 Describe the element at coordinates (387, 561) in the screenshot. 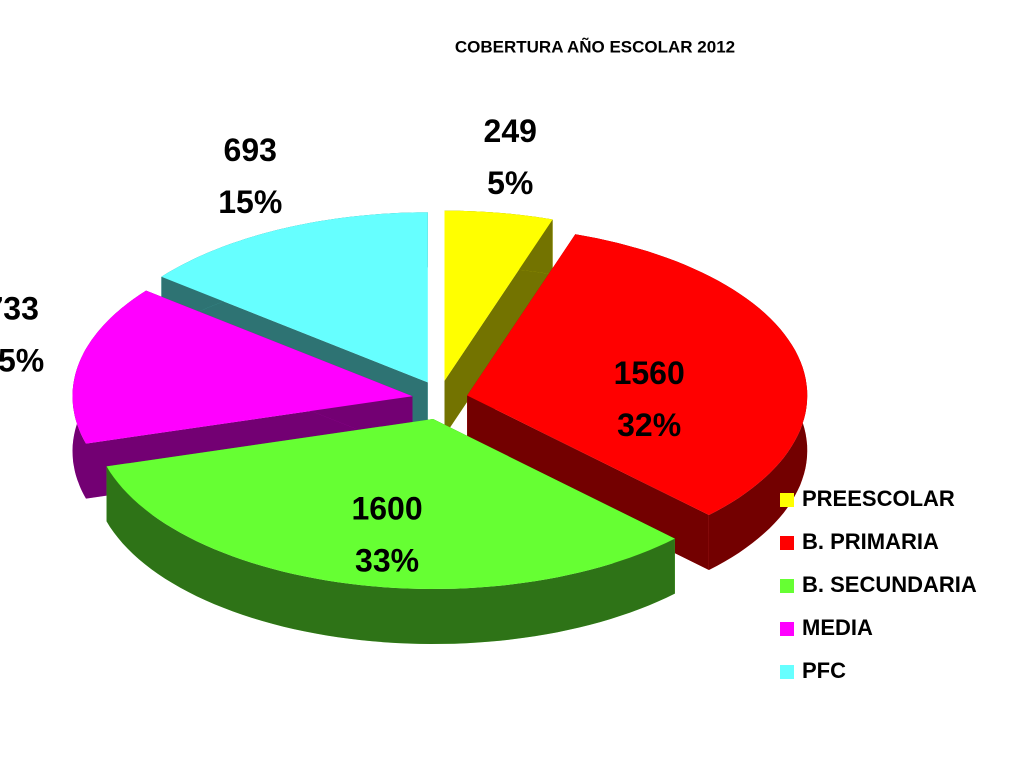

I see `data-label-percent: 33%` at that location.